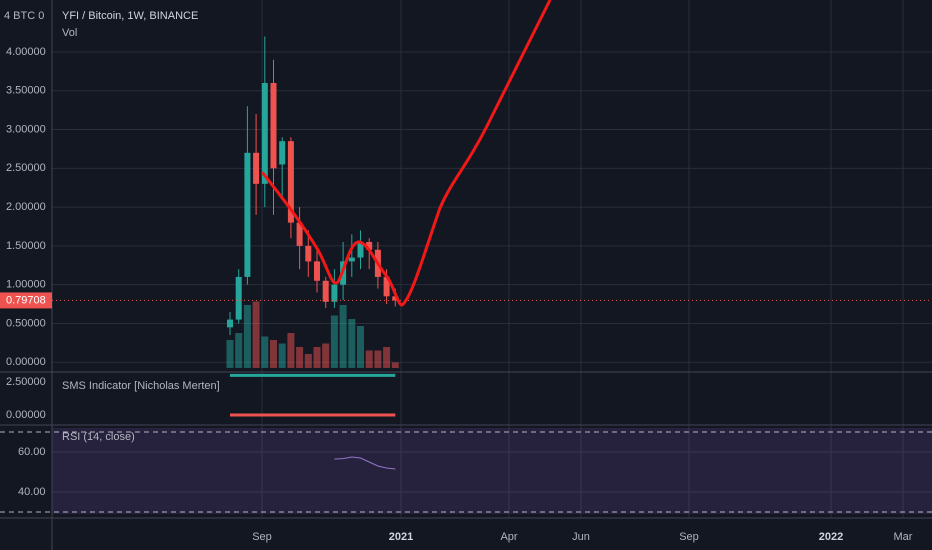 The width and height of the screenshot is (932, 550). What do you see at coordinates (26, 415) in the screenshot?
I see `sms-tick-label: 0.00000` at bounding box center [26, 415].